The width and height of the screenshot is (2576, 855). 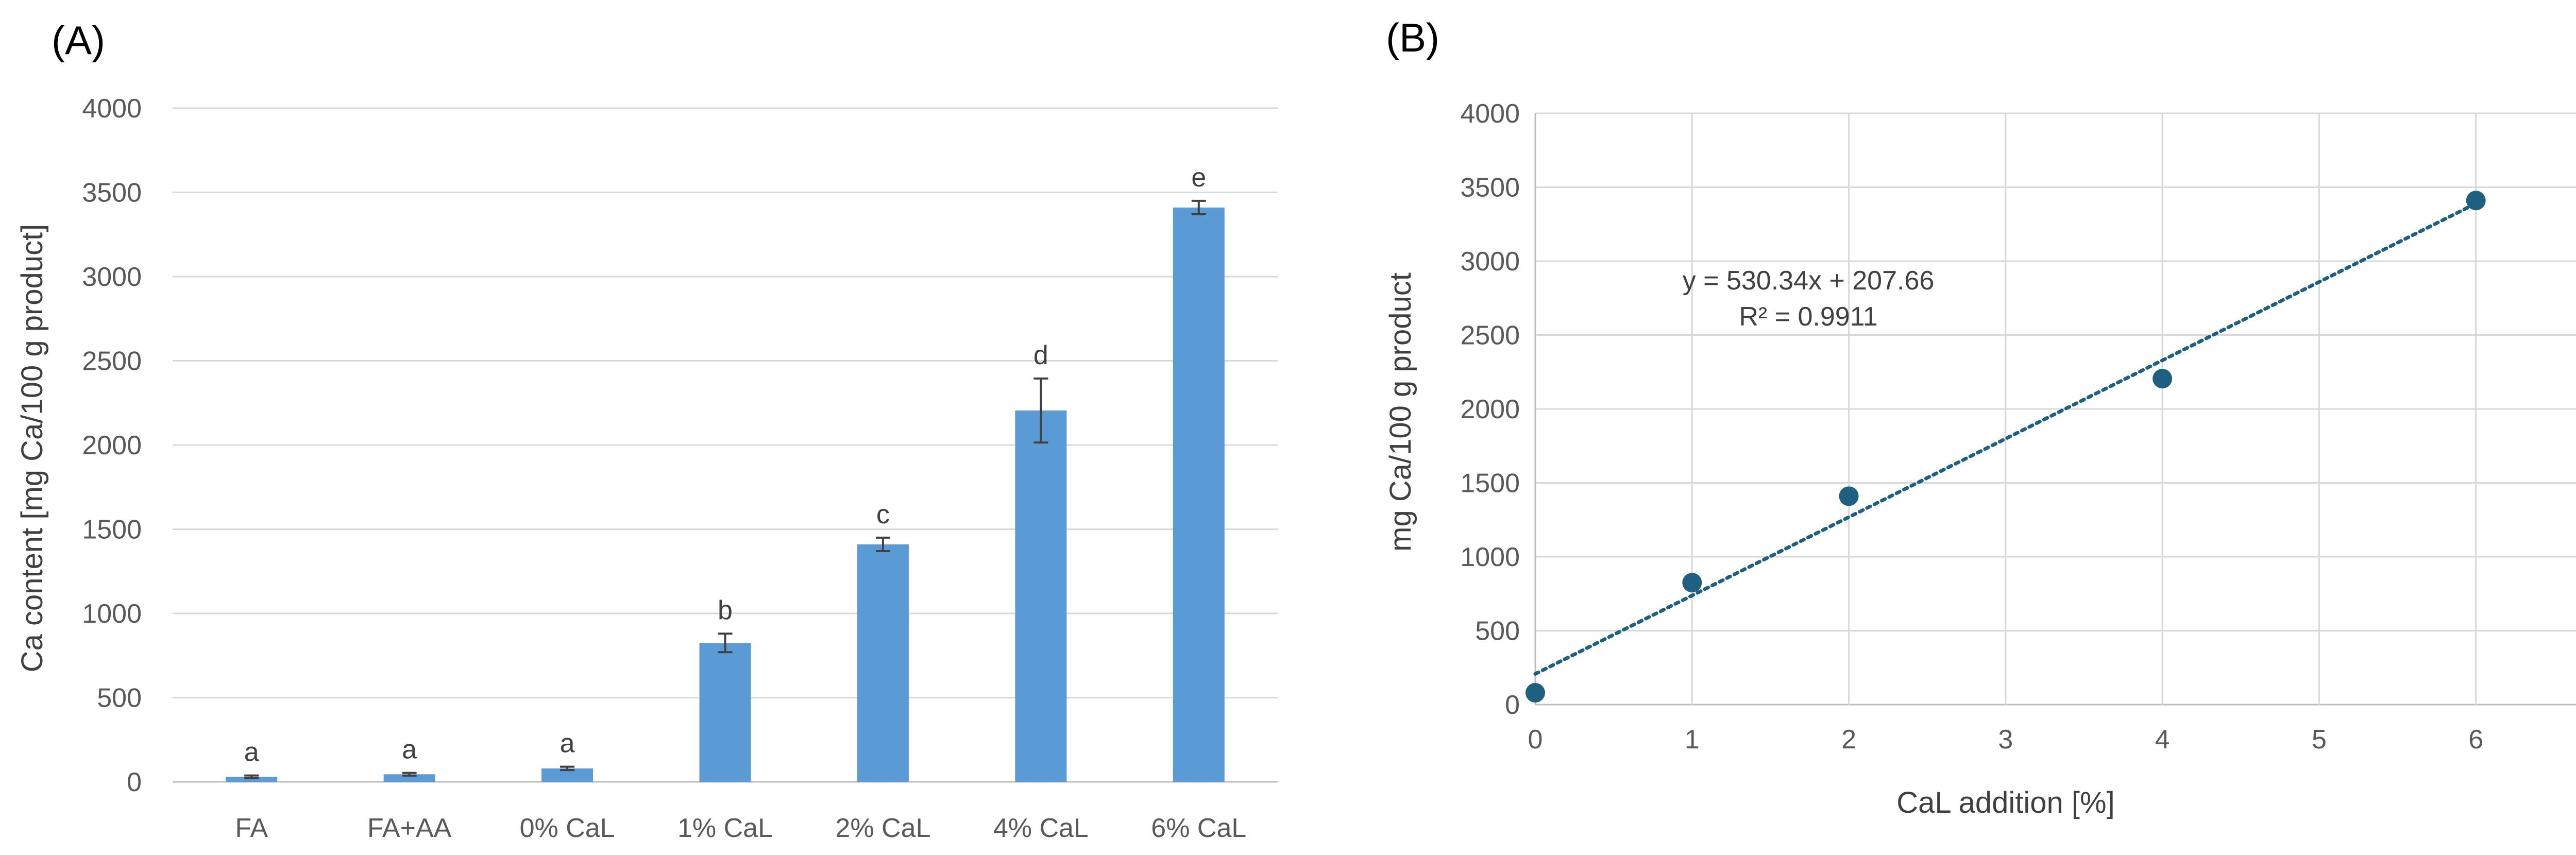 I want to click on b-y-tick-label: 0, so click(x=1512, y=705).